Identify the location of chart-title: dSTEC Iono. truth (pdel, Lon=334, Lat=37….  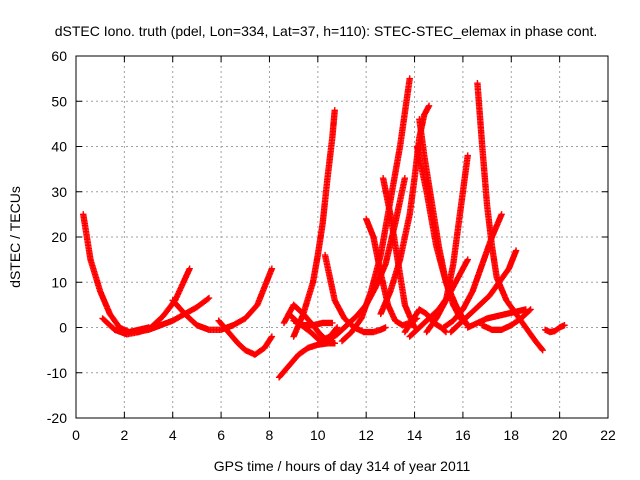
(326, 31).